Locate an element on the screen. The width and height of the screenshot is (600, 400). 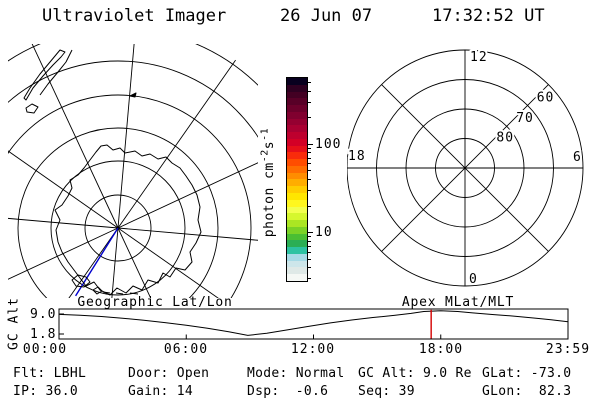
unit-exp-2: -1 is located at coordinates (265, 134).